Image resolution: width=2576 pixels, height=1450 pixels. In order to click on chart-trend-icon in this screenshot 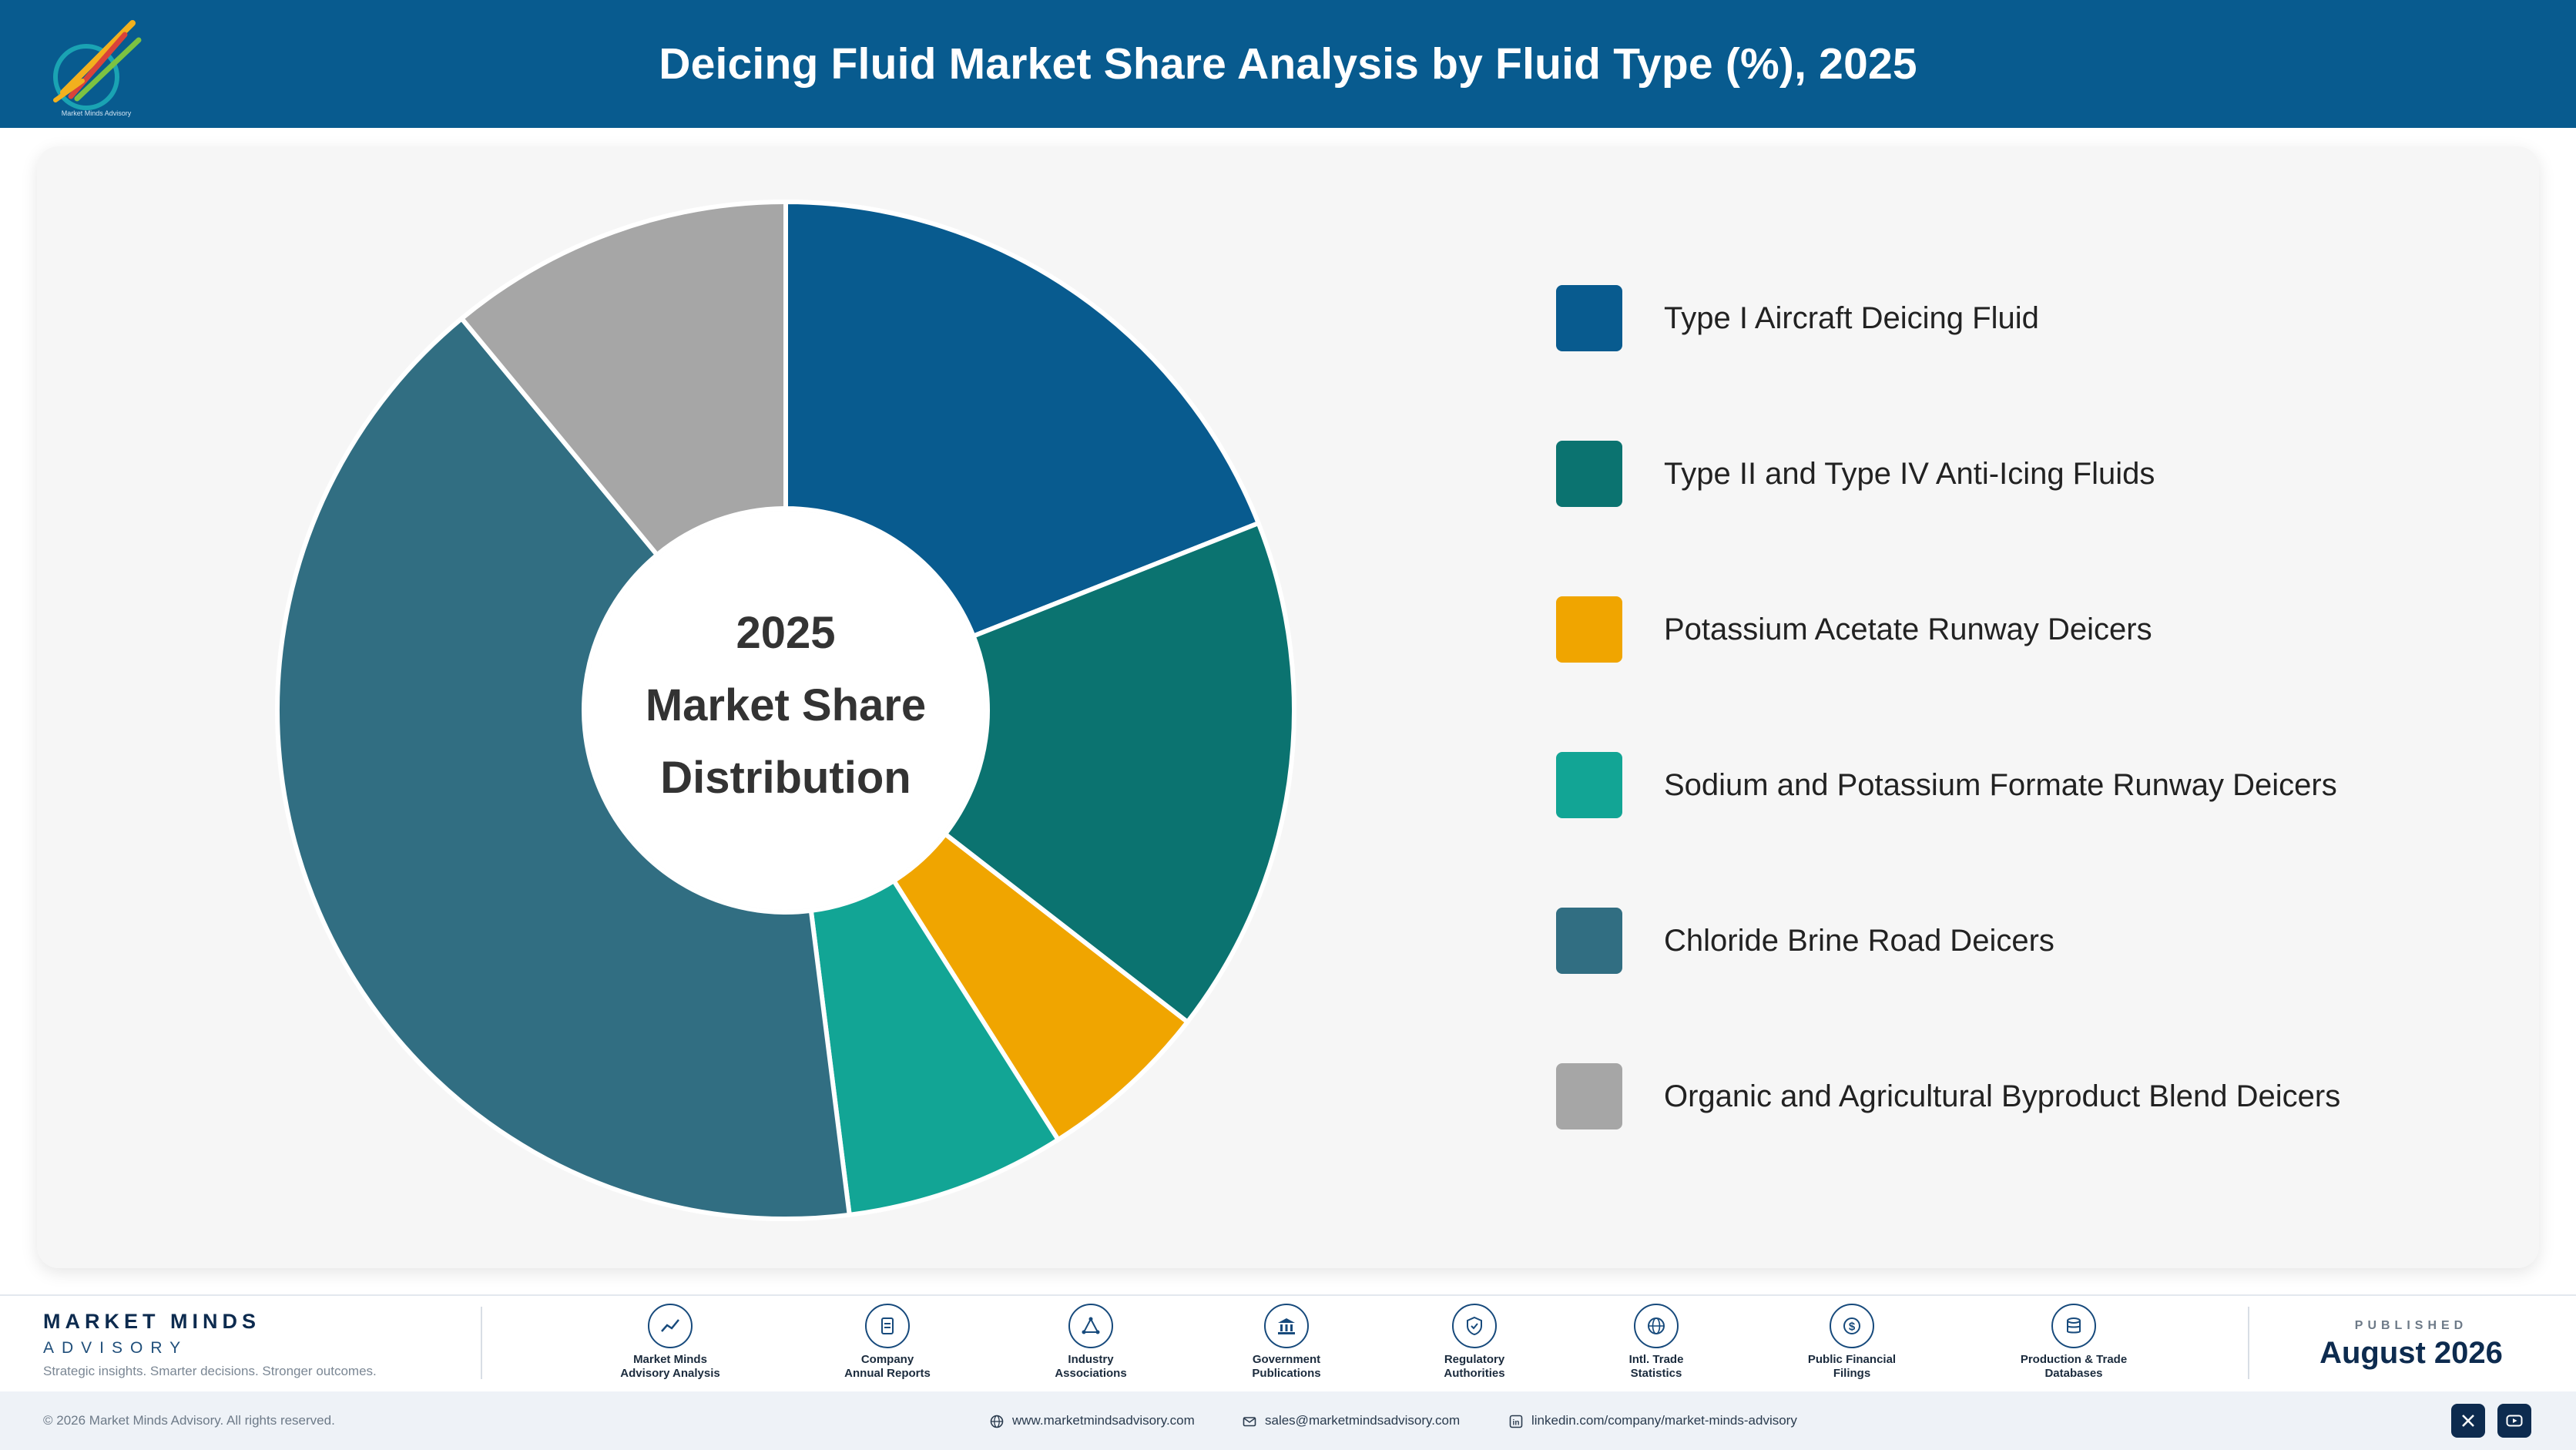, I will do `click(670, 1326)`.